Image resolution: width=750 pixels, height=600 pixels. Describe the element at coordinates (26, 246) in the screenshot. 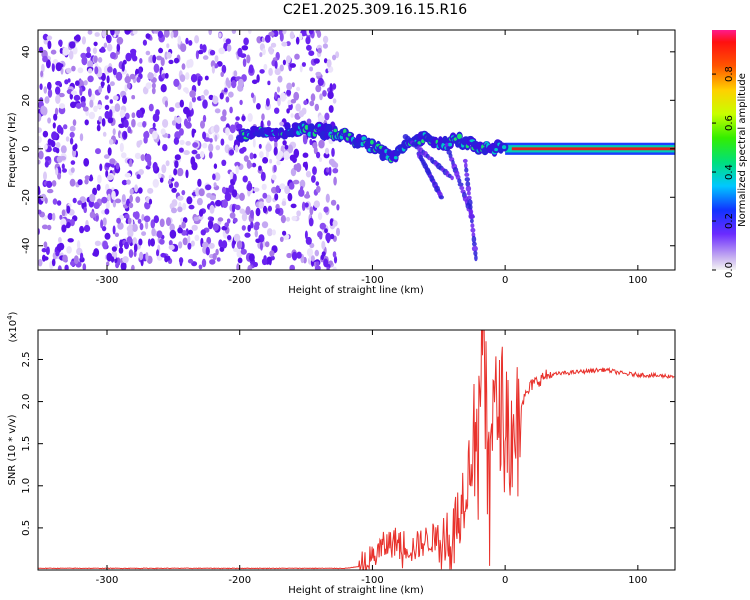

I see `y-tick-label: -40` at that location.